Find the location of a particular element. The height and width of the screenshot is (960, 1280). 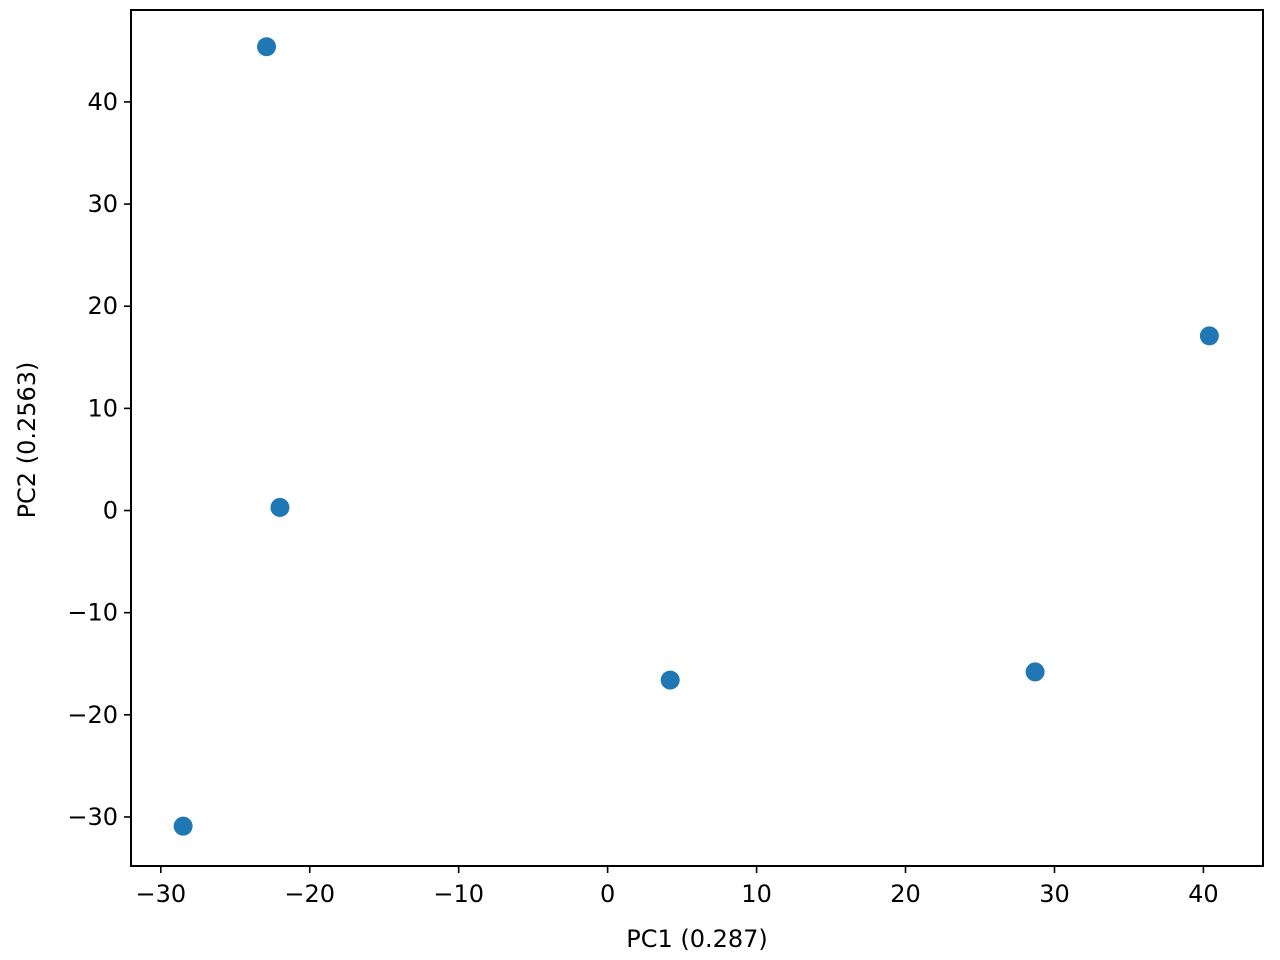

x-tick-label: −10 is located at coordinates (458, 894).